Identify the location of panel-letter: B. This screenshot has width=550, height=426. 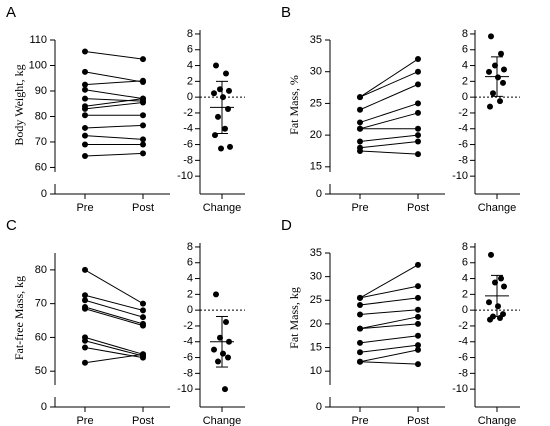
(286, 12).